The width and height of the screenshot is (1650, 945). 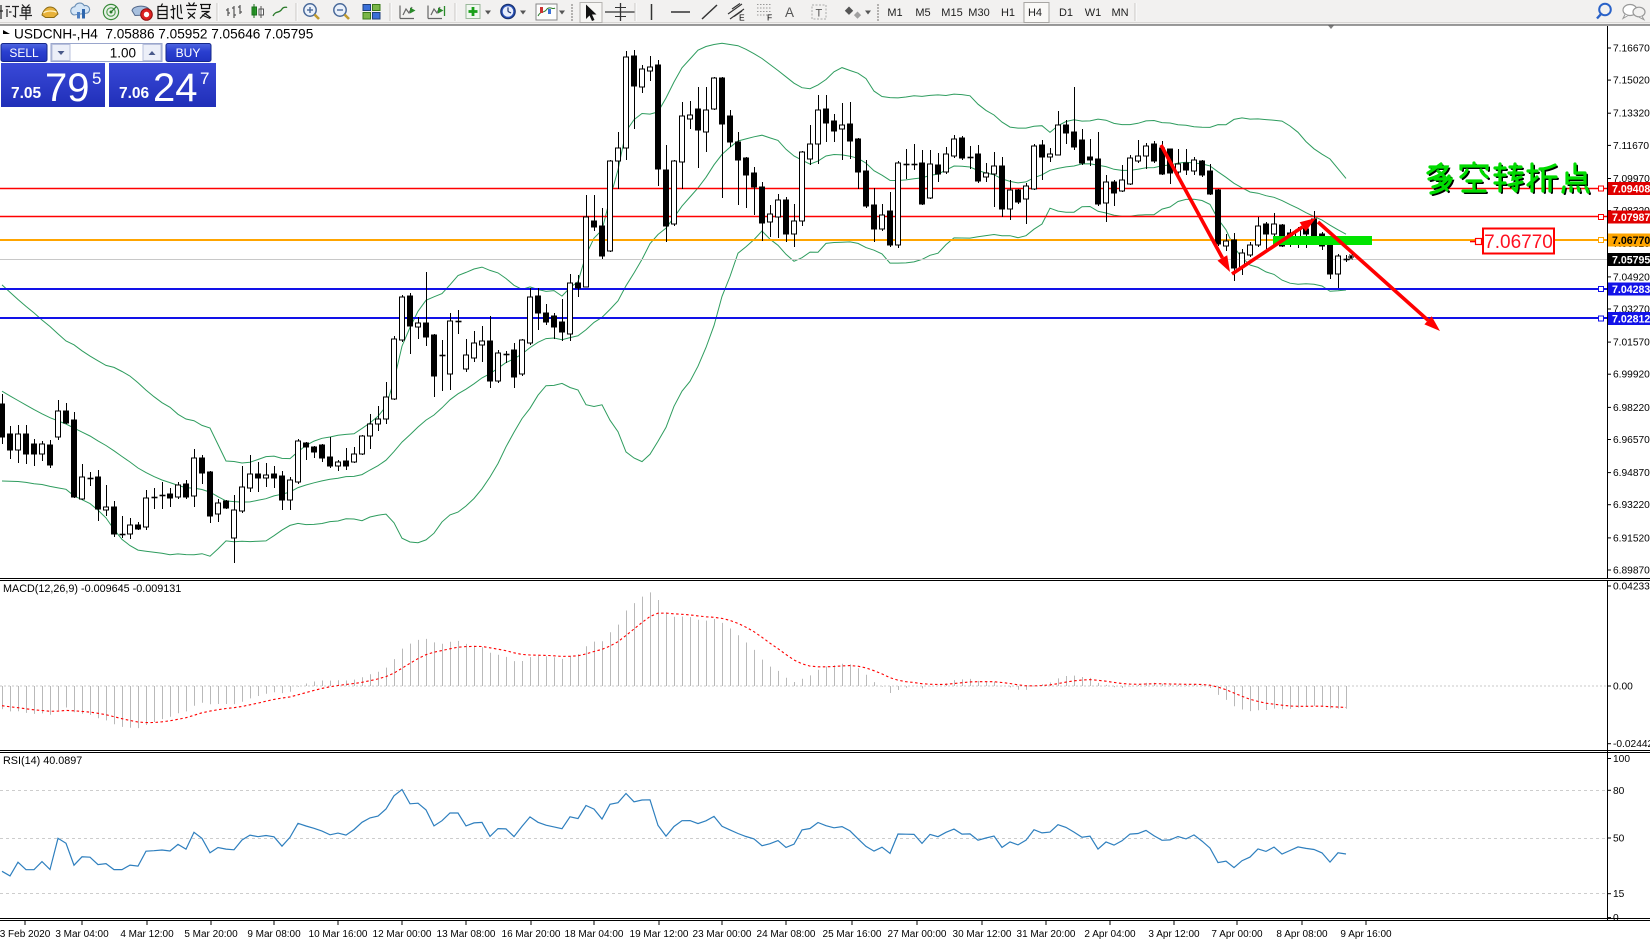 What do you see at coordinates (1631, 408) in the screenshot?
I see `svg-text: 6.98220` at bounding box center [1631, 408].